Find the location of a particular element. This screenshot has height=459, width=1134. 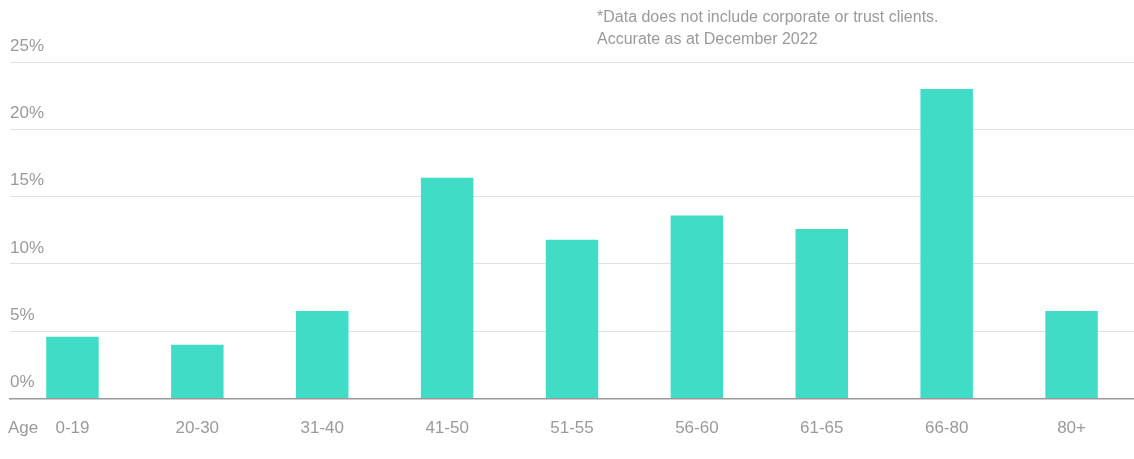

y-tick-label: 10% is located at coordinates (27, 247).